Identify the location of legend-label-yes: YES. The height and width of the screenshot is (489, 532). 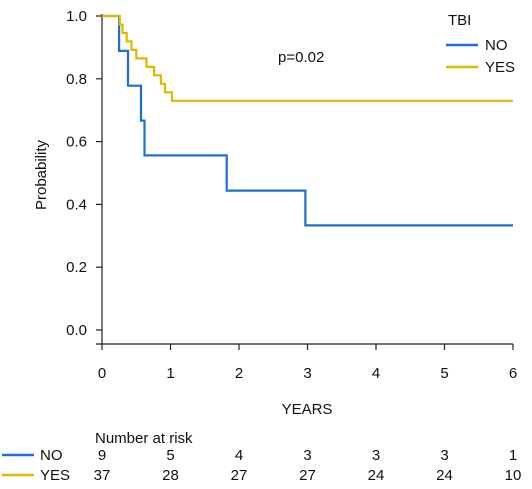
(500, 67).